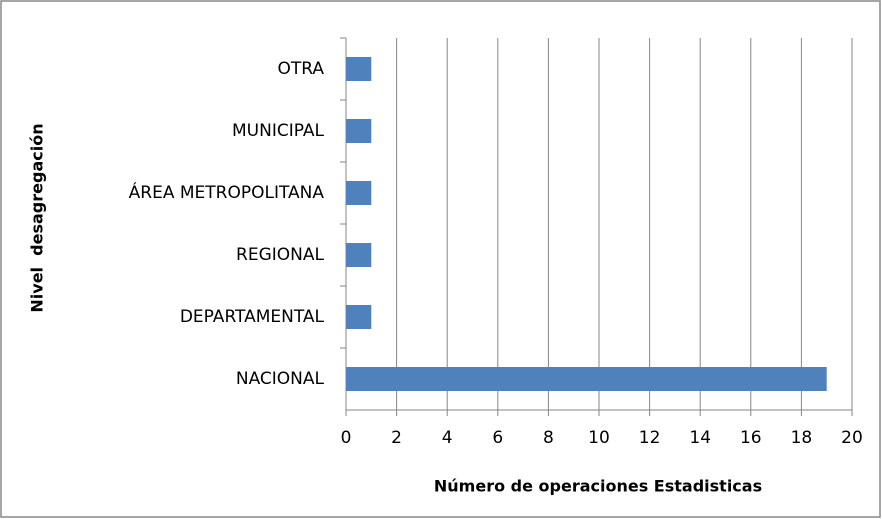 This screenshot has width=882, height=519. Describe the element at coordinates (227, 192) in the screenshot. I see `y-tick-label: ÁREA METROPOLITANA` at that location.